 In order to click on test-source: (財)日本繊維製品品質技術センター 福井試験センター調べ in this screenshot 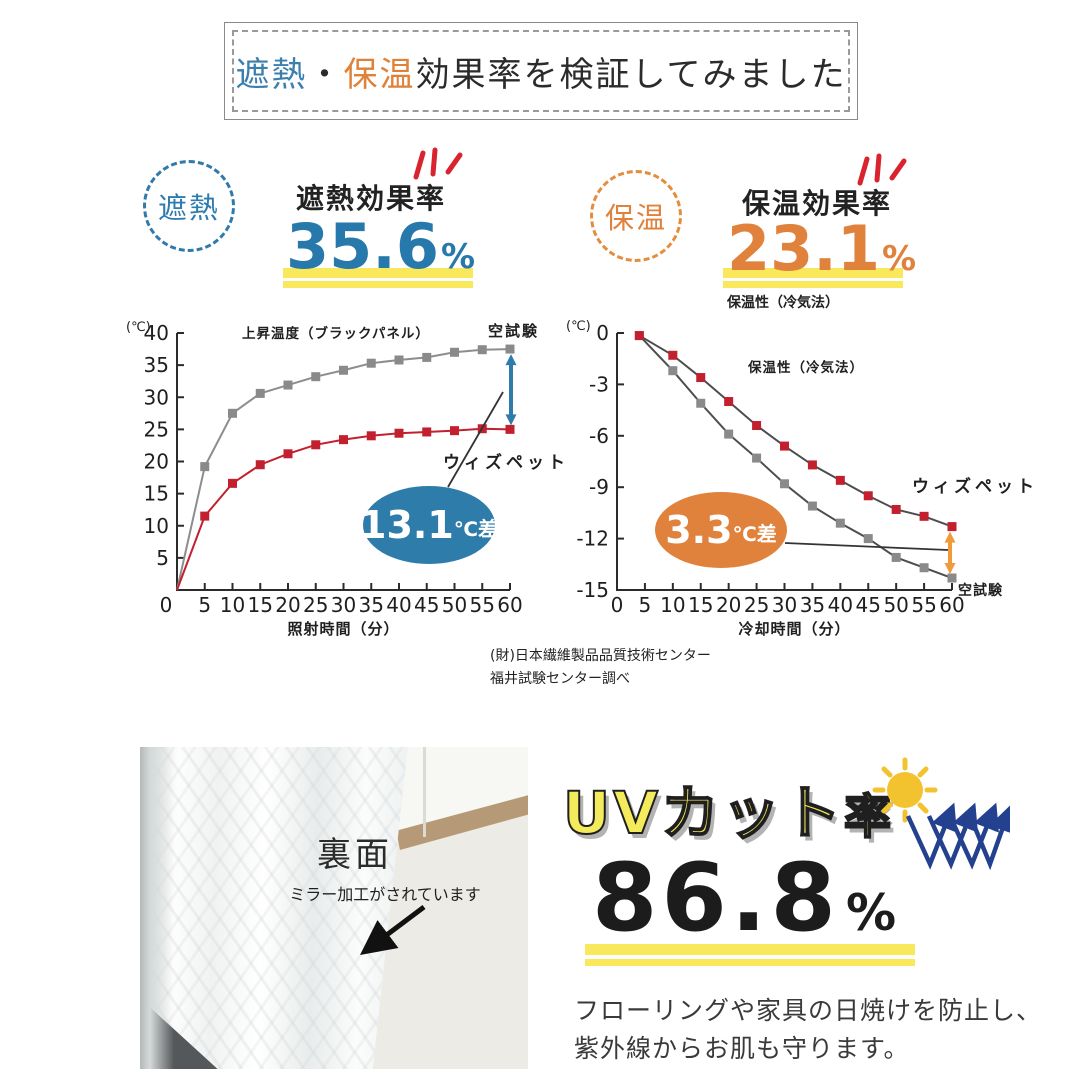, I will do `click(600, 668)`.